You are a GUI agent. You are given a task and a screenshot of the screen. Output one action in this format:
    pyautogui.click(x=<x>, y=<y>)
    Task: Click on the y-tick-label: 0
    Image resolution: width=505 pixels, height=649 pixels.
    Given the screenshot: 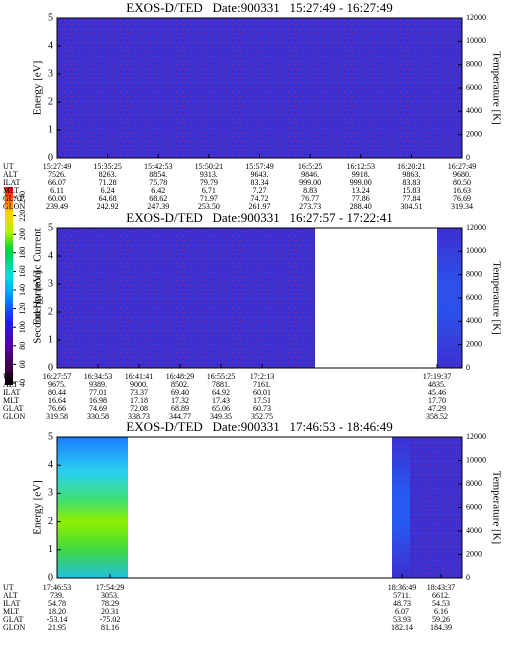 What is the action you would take?
    pyautogui.click(x=50, y=157)
    